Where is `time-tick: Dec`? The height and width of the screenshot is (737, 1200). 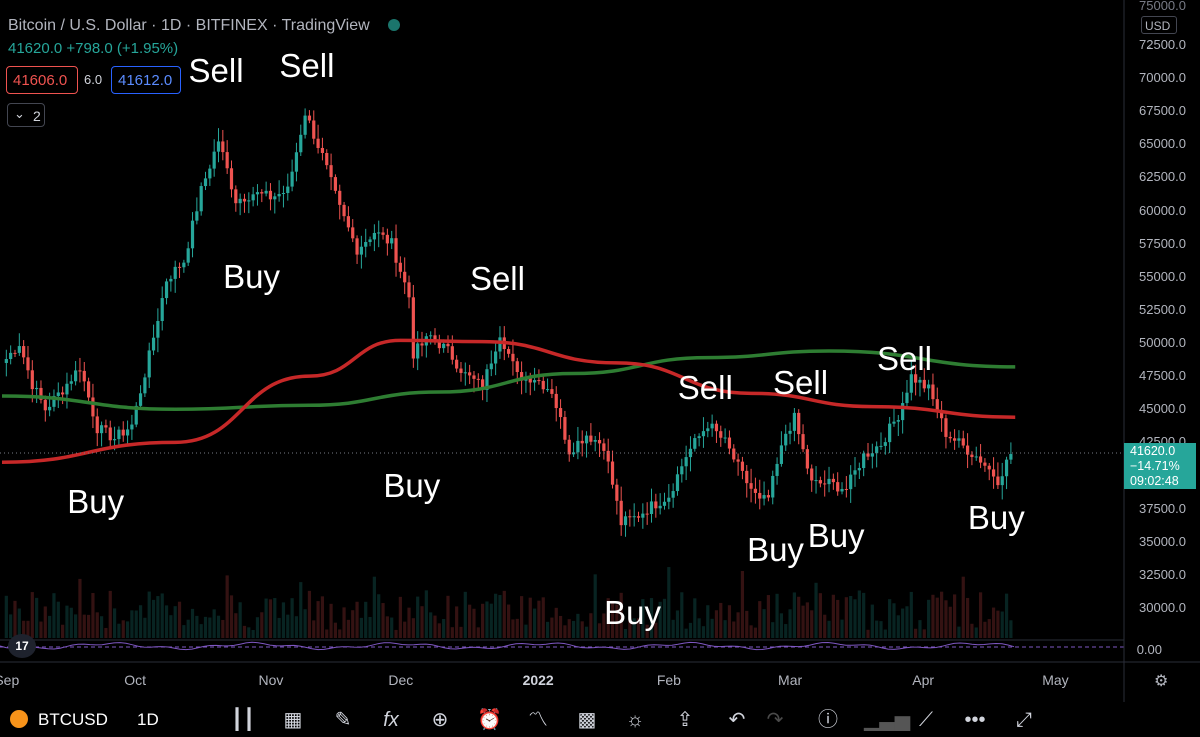 time-tick: Dec is located at coordinates (401, 680).